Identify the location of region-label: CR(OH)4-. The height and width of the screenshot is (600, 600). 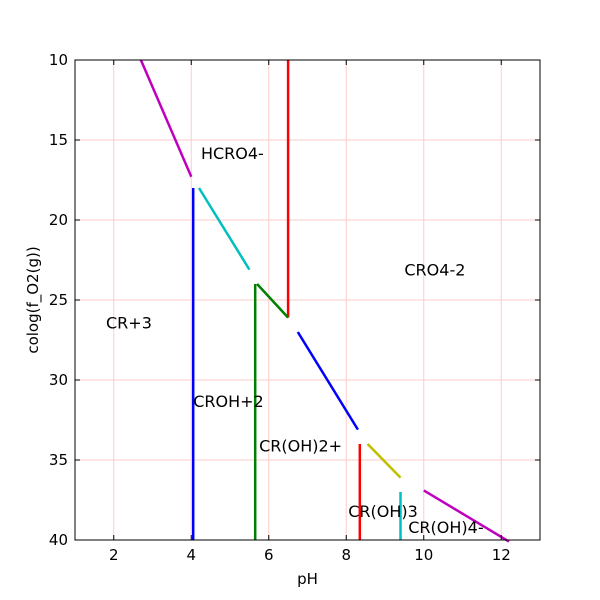
(445, 527).